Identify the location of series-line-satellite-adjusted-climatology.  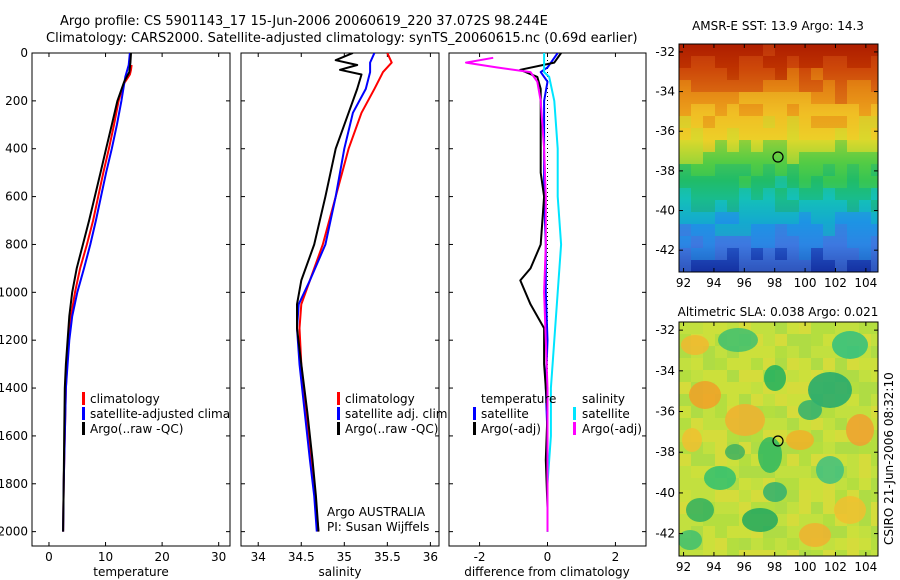
(96, 292).